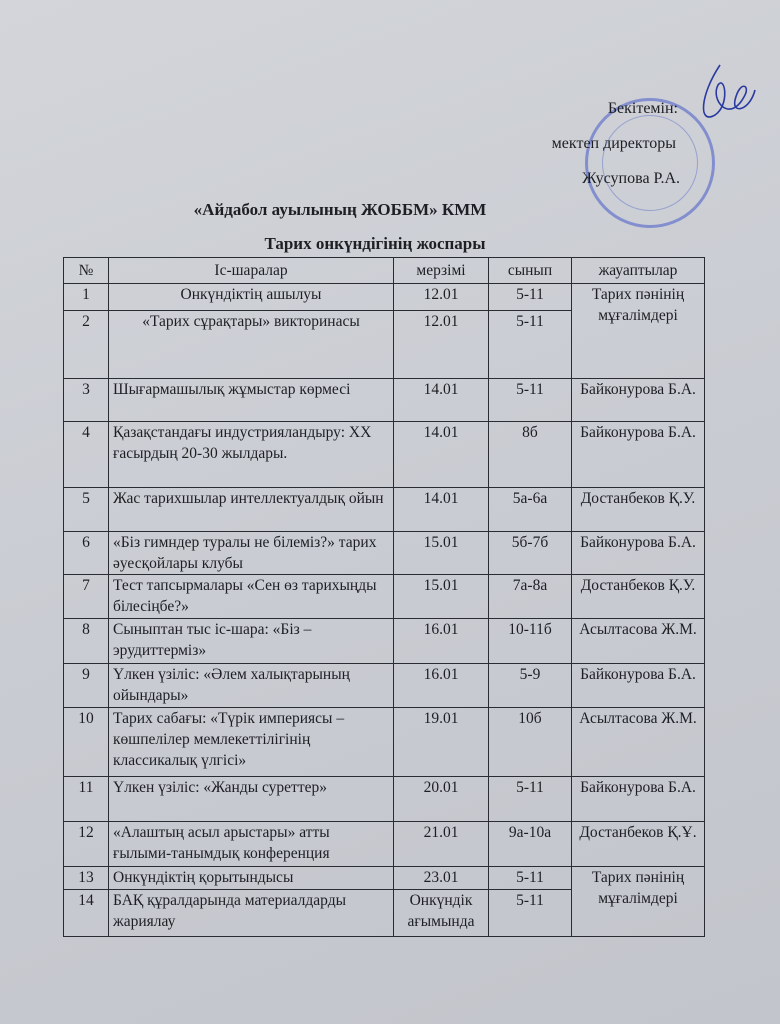  I want to click on row-number: 11, so click(86, 799).